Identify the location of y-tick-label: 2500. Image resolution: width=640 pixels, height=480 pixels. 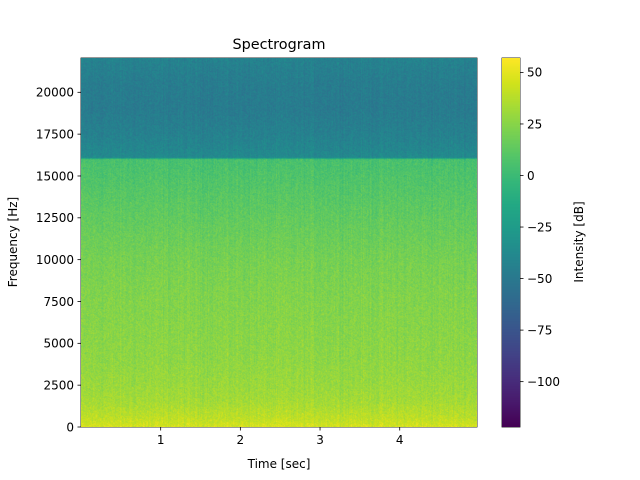
(58, 385).